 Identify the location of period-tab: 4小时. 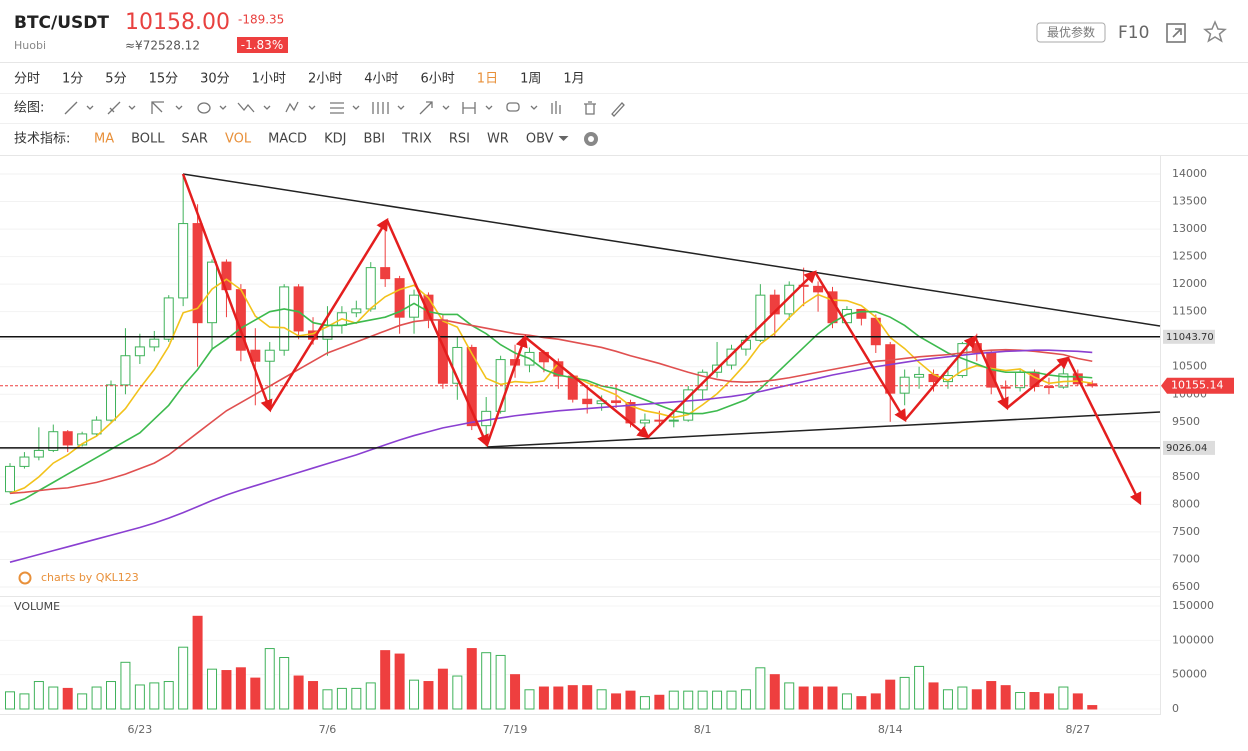
(381, 79).